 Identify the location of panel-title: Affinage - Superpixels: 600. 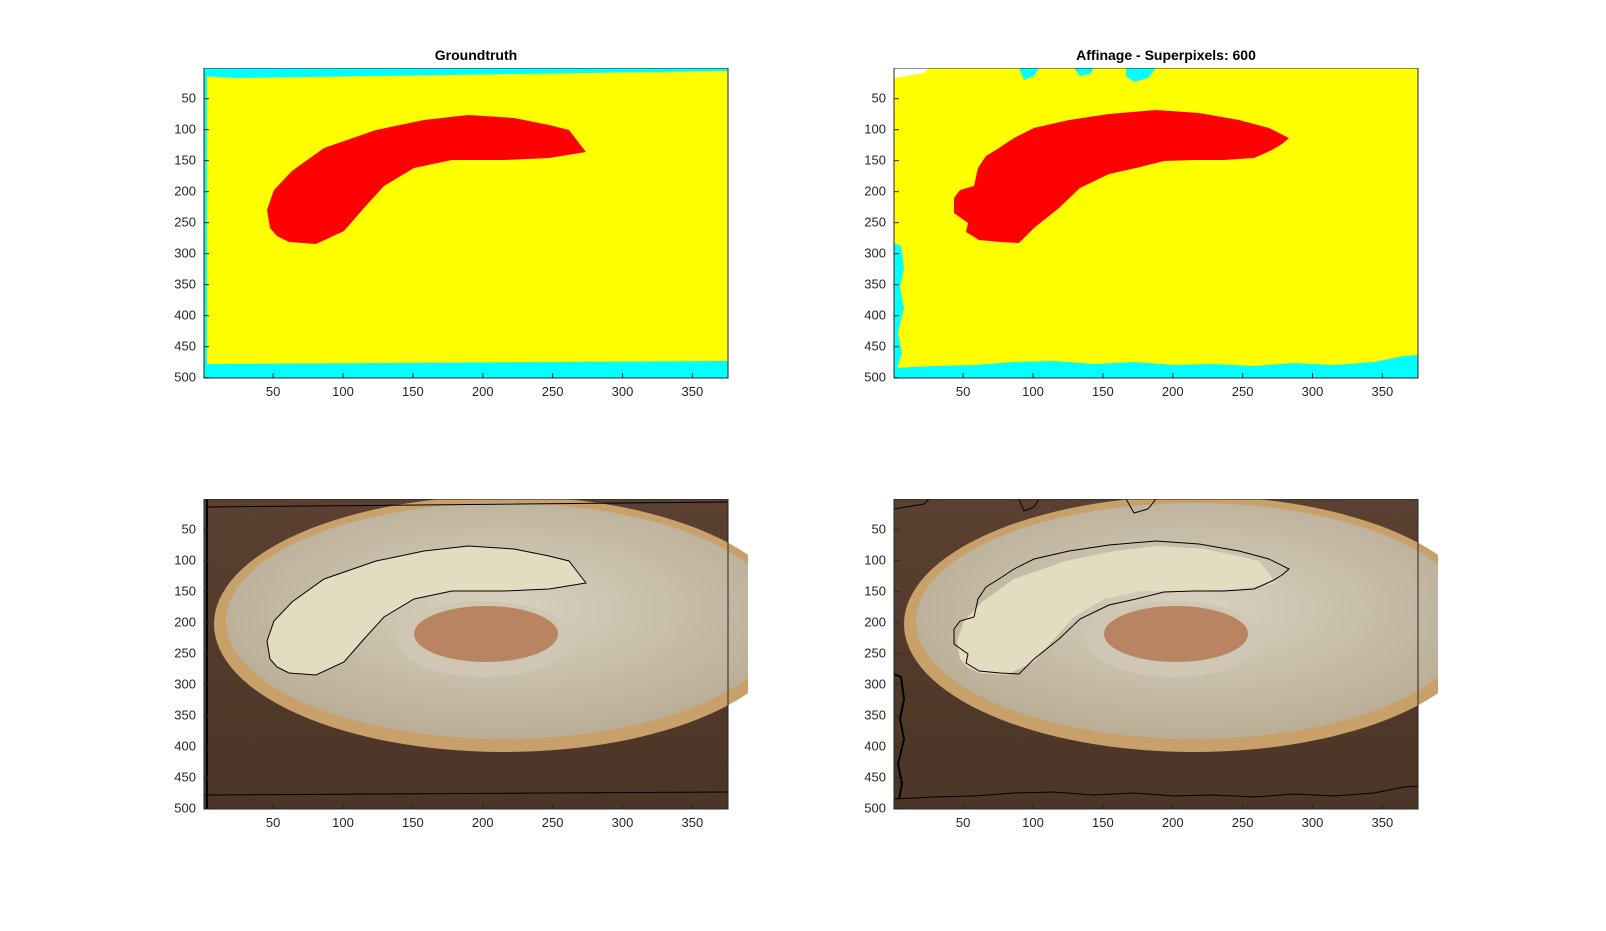
(1166, 55).